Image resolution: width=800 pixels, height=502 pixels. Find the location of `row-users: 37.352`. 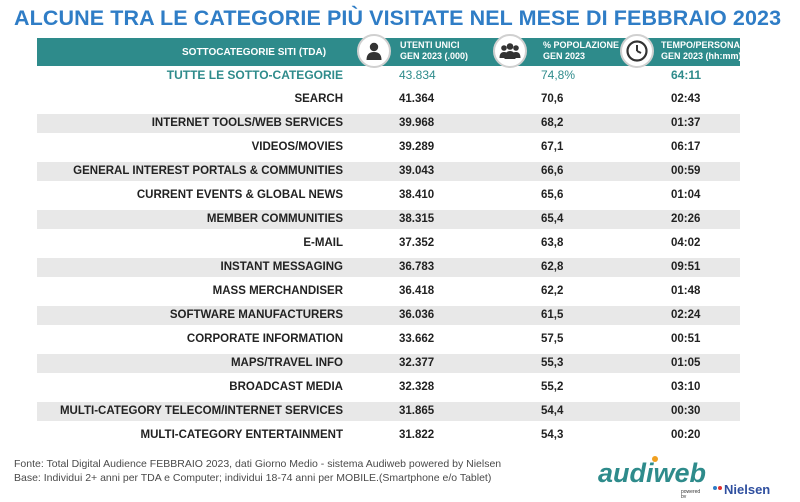

row-users: 37.352 is located at coordinates (417, 243).